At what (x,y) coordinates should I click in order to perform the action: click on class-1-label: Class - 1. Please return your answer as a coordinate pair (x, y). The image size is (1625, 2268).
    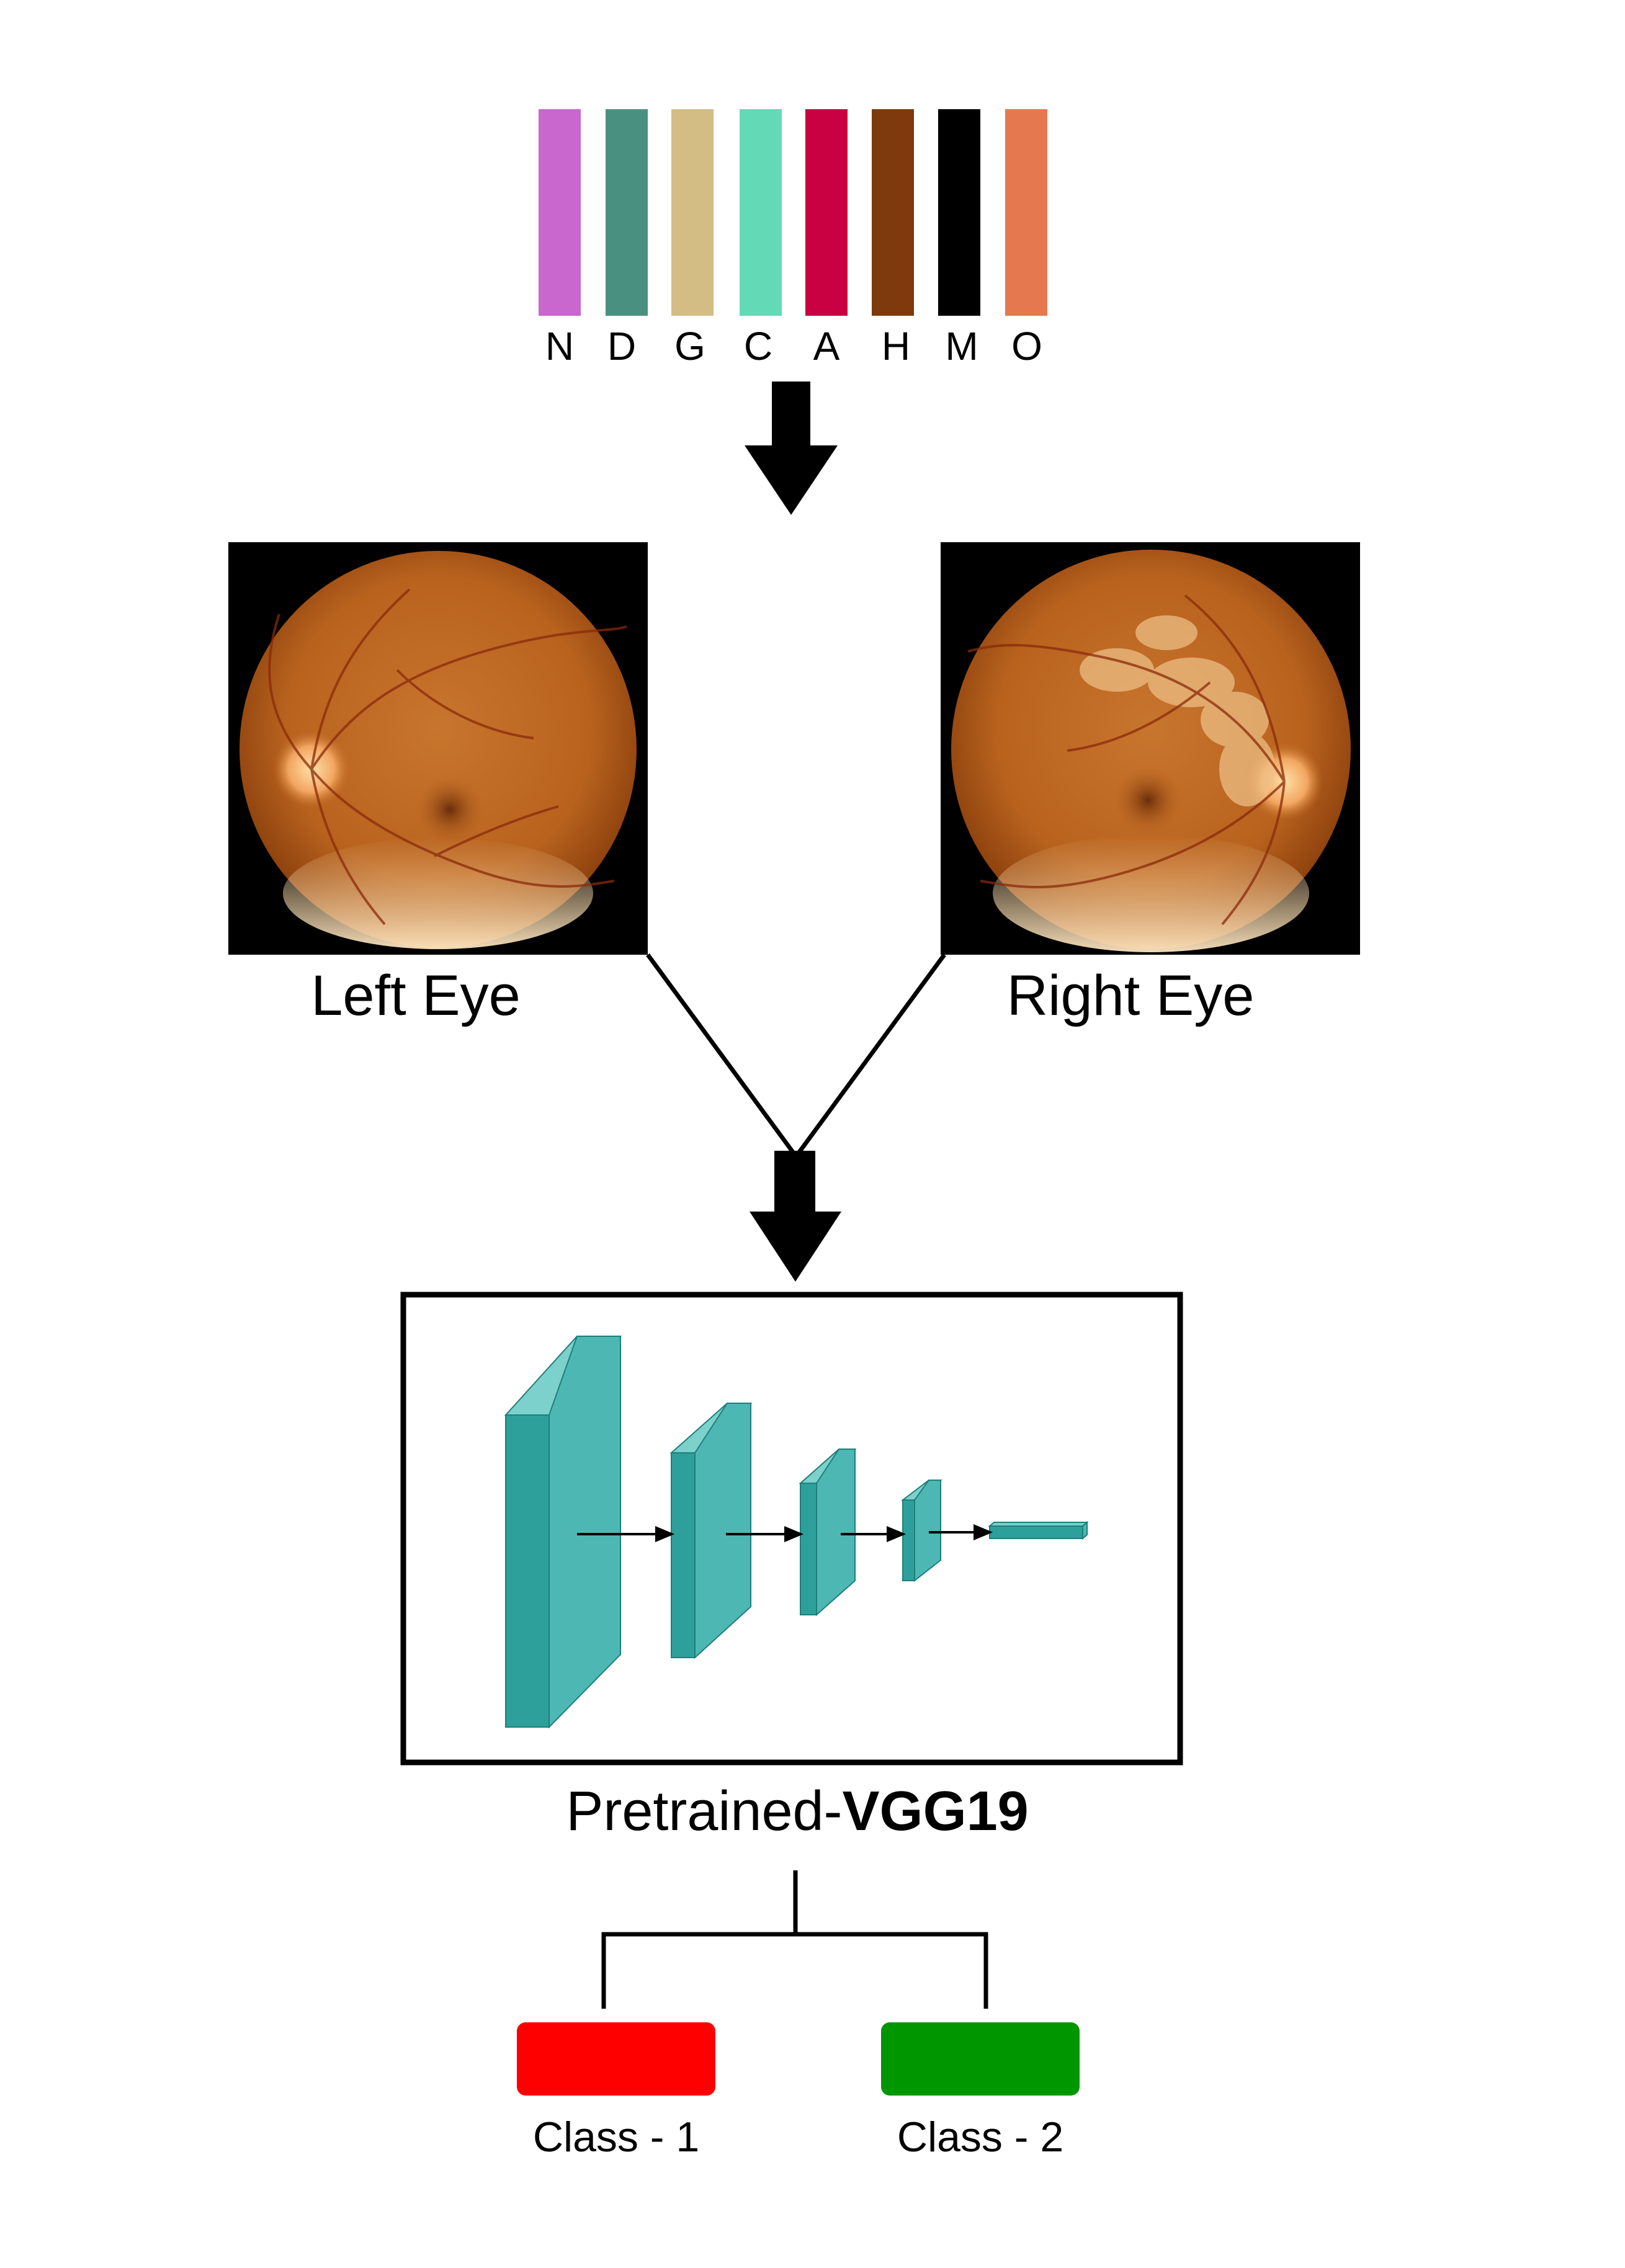
    Looking at the image, I should click on (616, 2137).